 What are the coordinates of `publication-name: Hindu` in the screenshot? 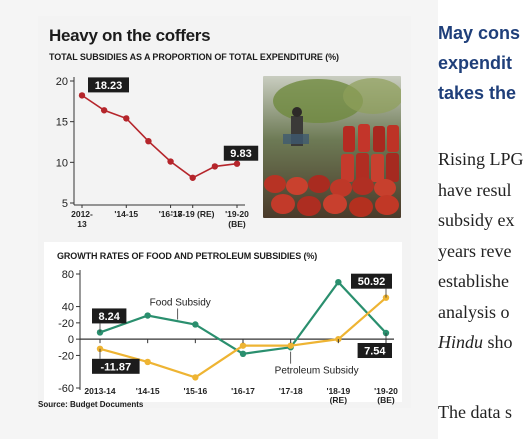 It's located at (460, 342).